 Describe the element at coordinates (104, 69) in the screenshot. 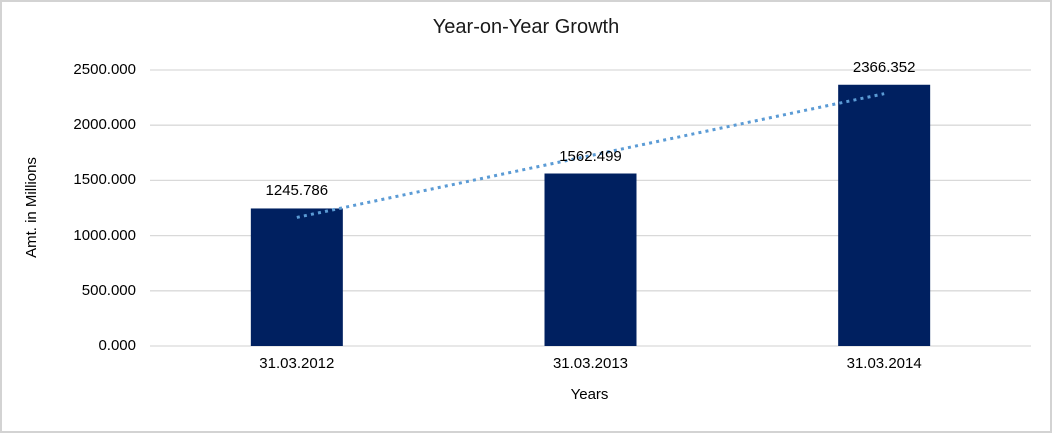

I see `y-tick-label: 2500.000` at that location.